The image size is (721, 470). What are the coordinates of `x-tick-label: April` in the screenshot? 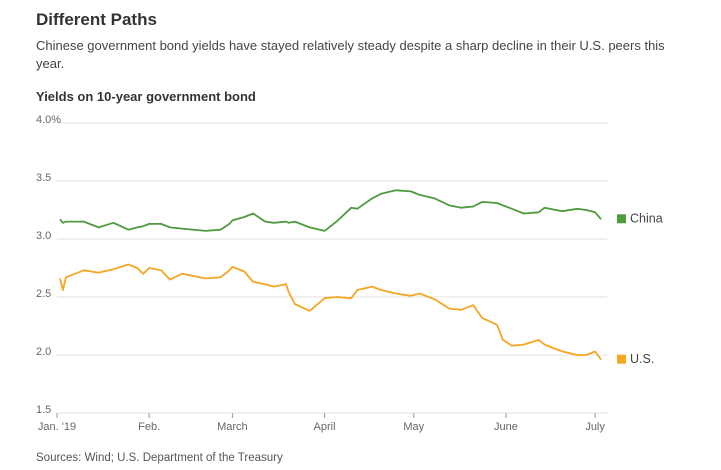 It's located at (325, 427).